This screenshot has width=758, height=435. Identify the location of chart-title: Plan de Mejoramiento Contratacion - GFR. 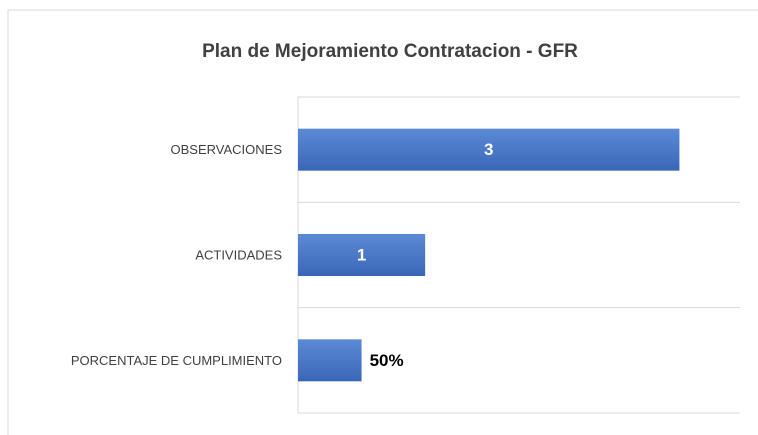
(390, 51).